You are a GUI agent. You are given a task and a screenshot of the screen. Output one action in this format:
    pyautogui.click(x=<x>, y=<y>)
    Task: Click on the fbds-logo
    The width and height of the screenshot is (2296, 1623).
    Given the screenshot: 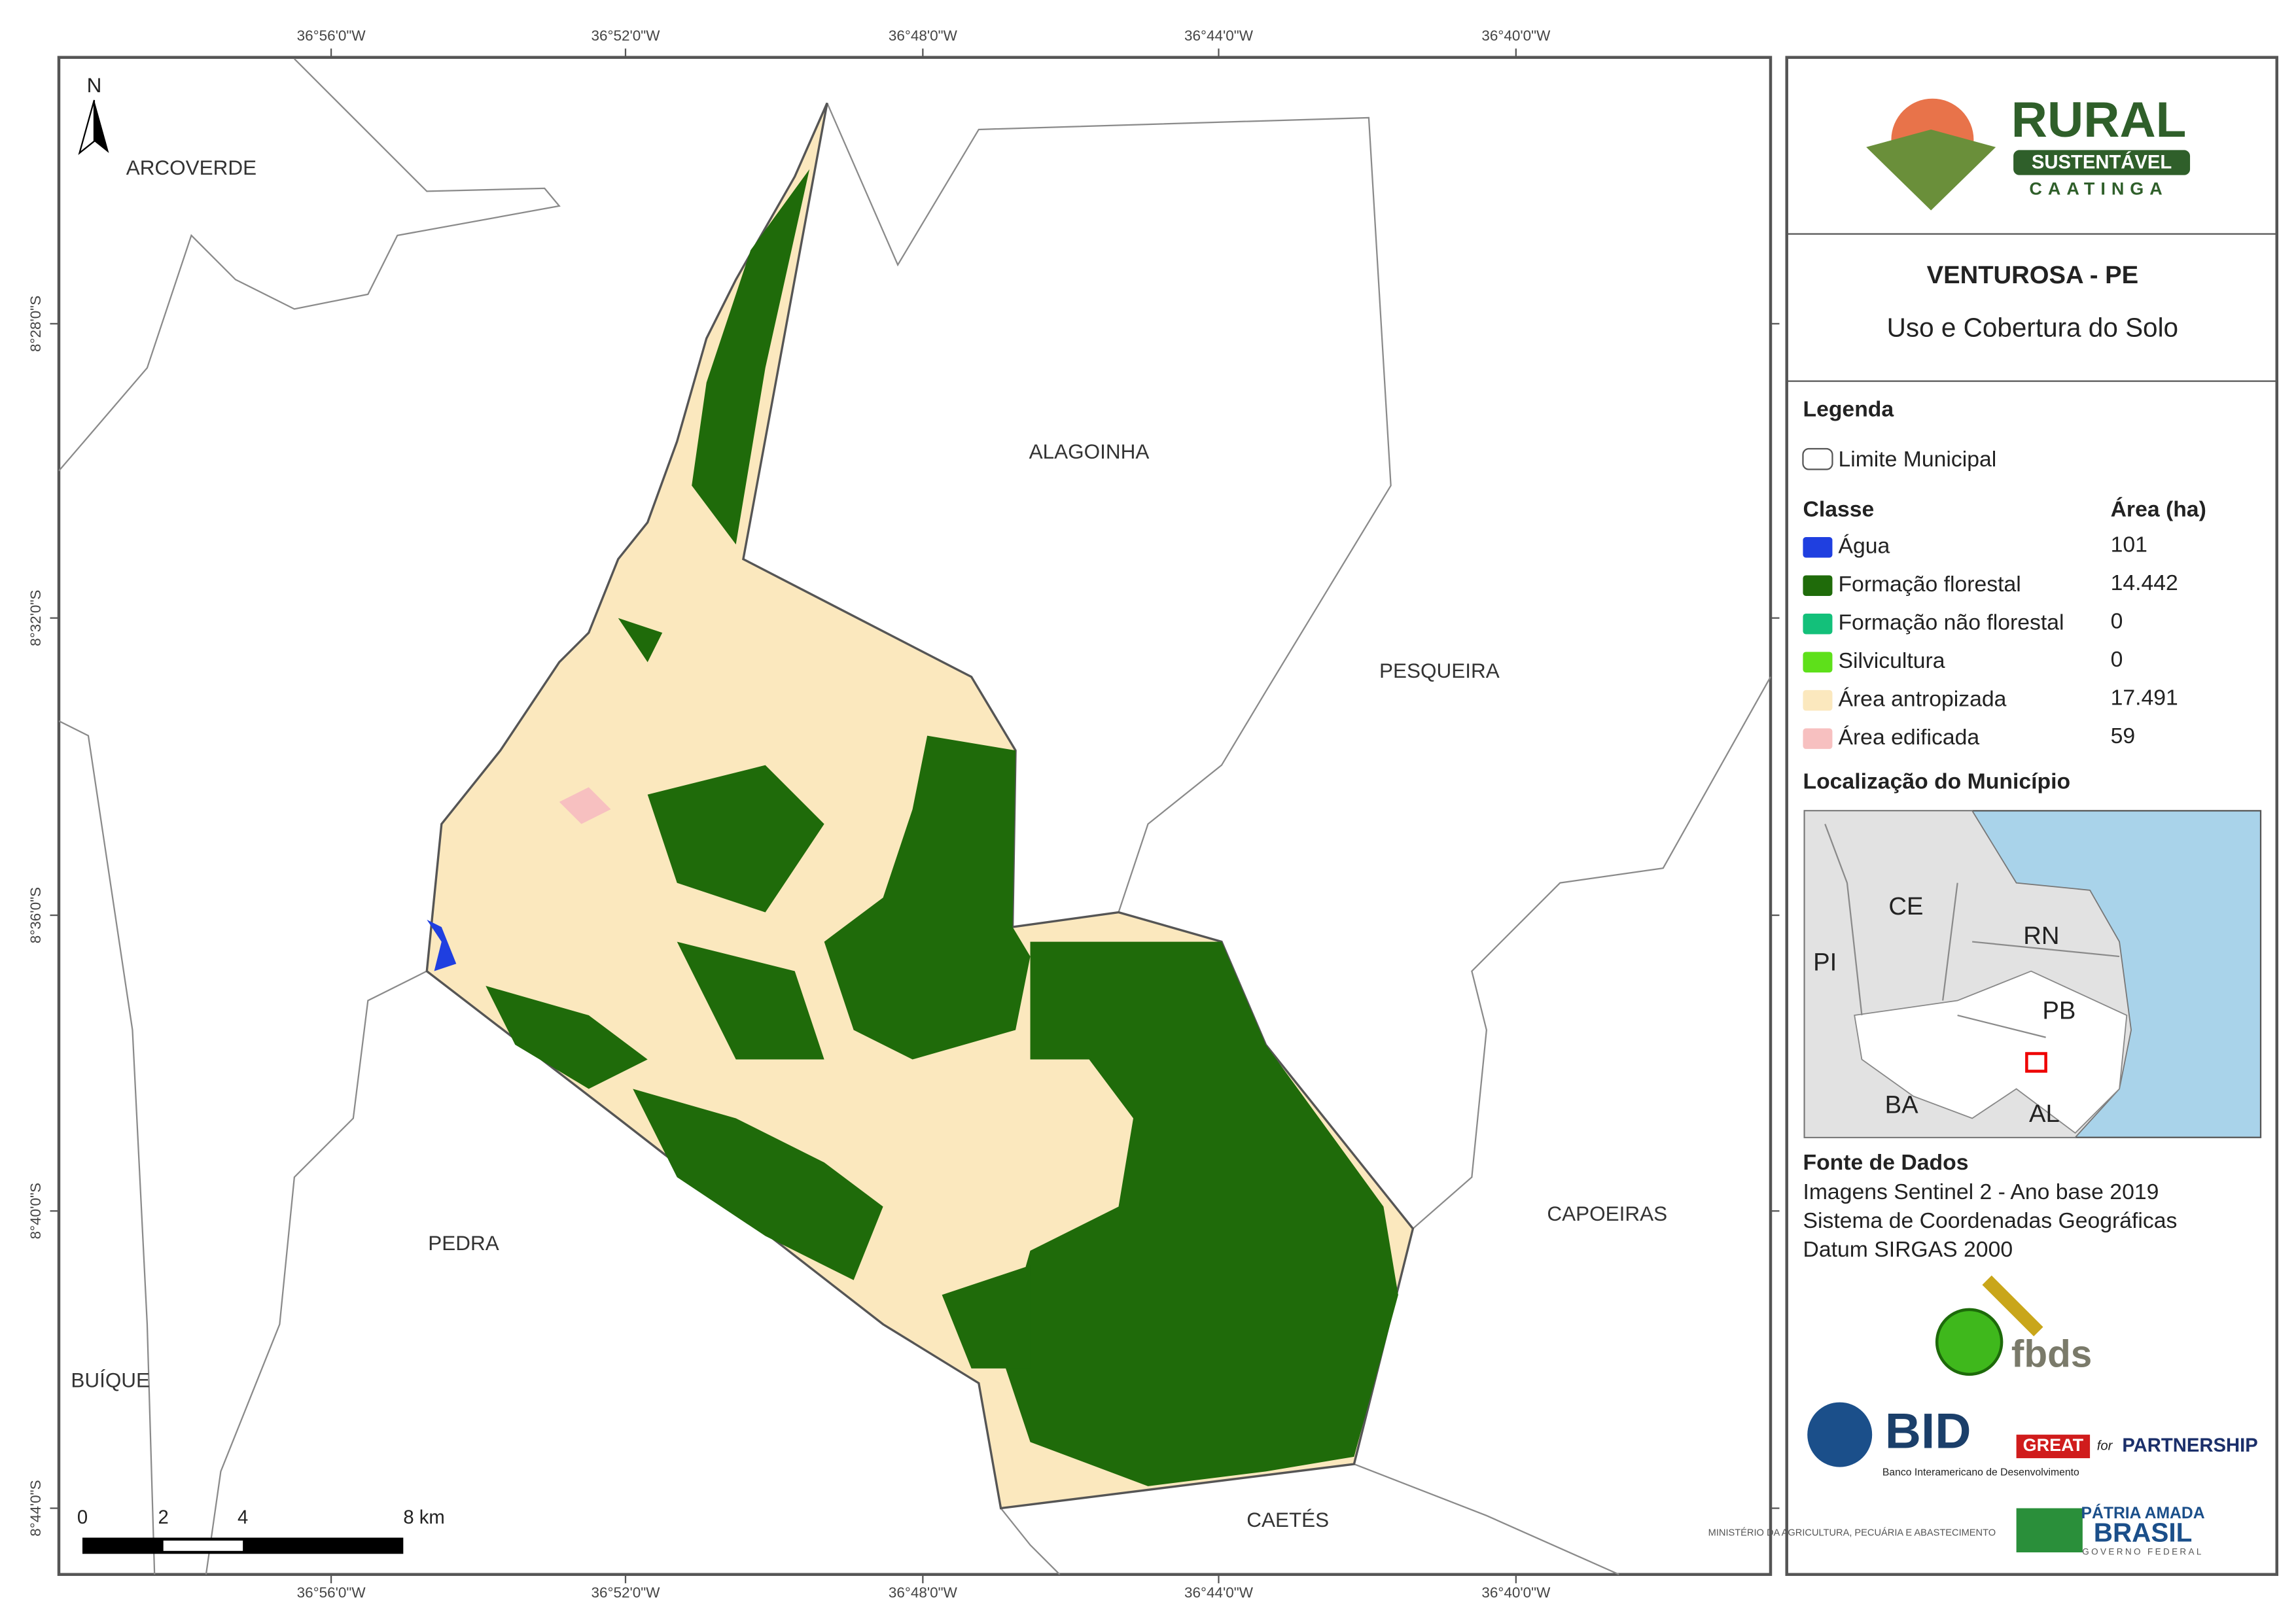 What is the action you would take?
    pyautogui.click(x=1970, y=1342)
    